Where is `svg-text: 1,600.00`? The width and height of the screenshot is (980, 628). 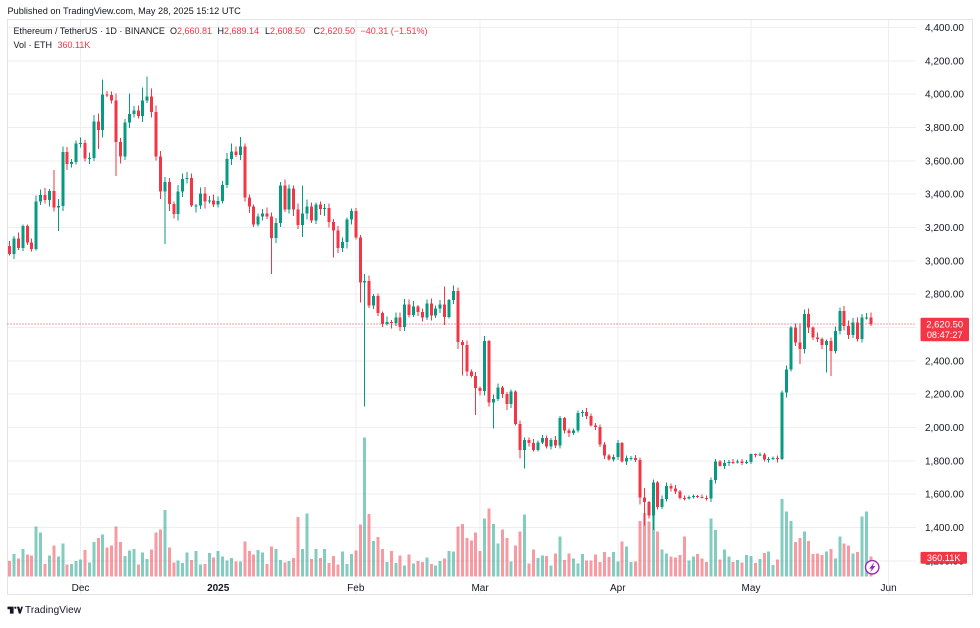
svg-text: 1,600.00 is located at coordinates (944, 495).